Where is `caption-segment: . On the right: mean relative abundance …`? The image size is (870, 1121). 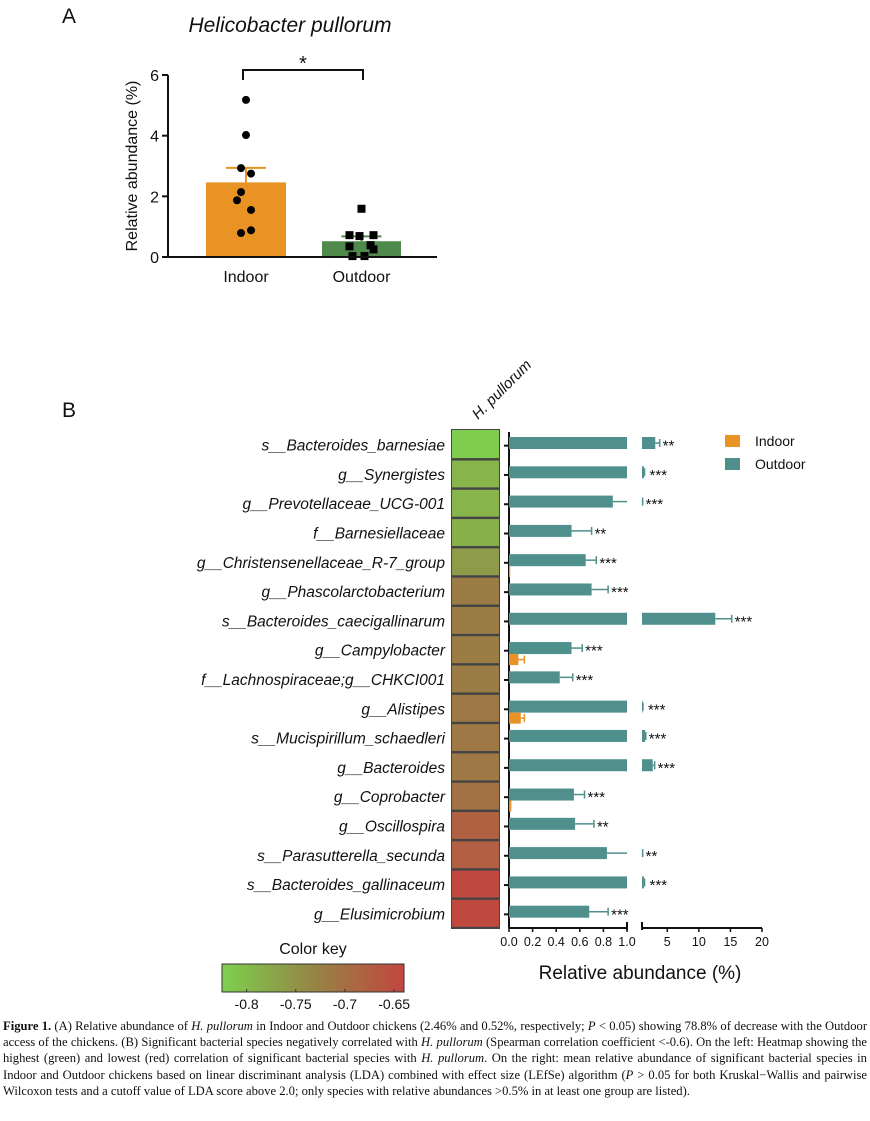
caption-segment: . On the right: mean relative abundance … is located at coordinates (435, 1066).